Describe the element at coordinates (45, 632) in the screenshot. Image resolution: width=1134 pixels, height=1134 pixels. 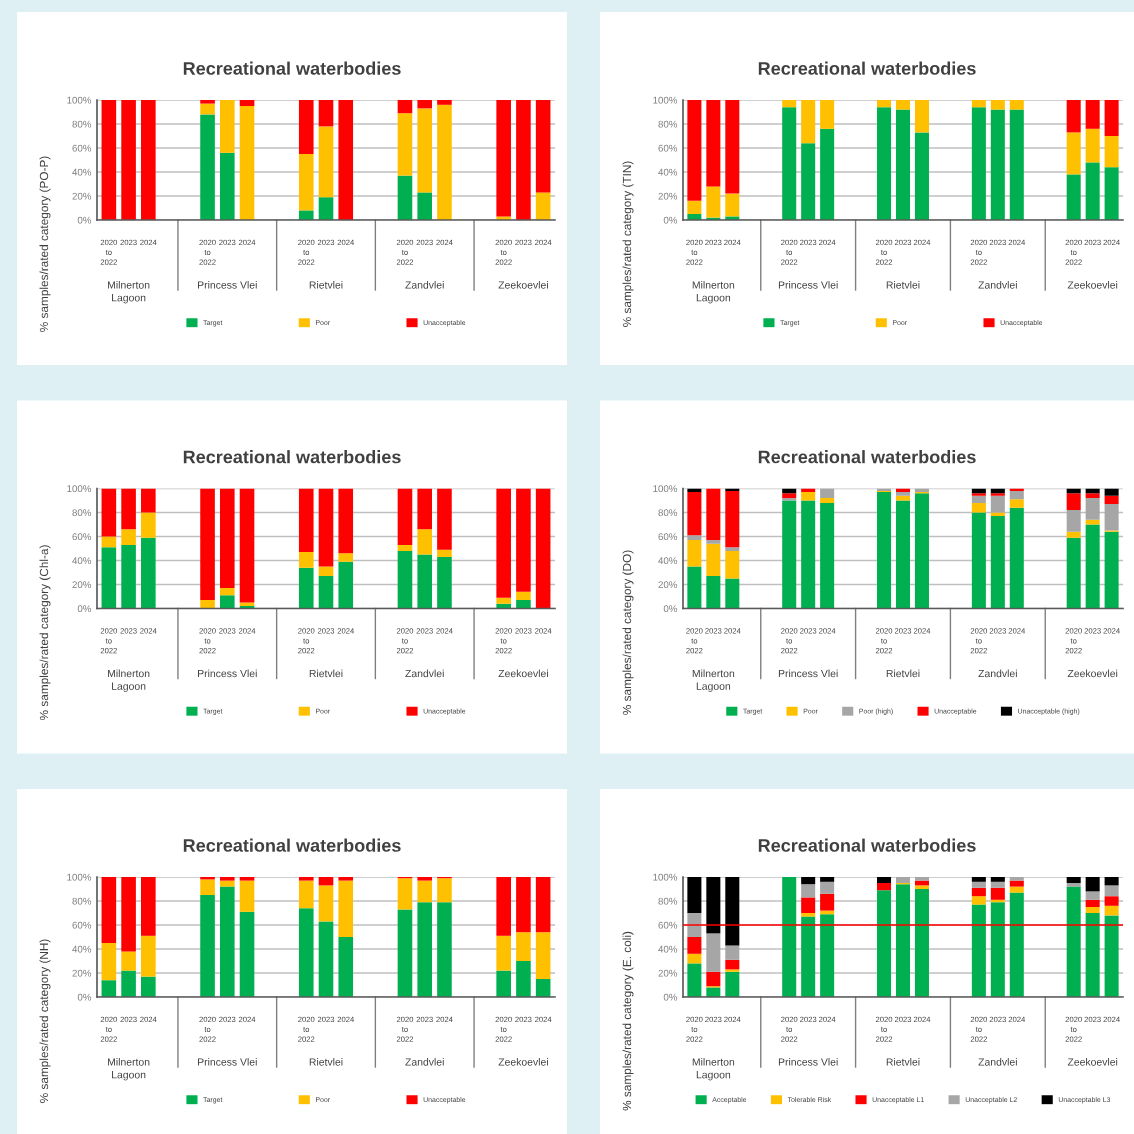
I see `y-axis-title: % samples/rated category (Chl-a)` at that location.